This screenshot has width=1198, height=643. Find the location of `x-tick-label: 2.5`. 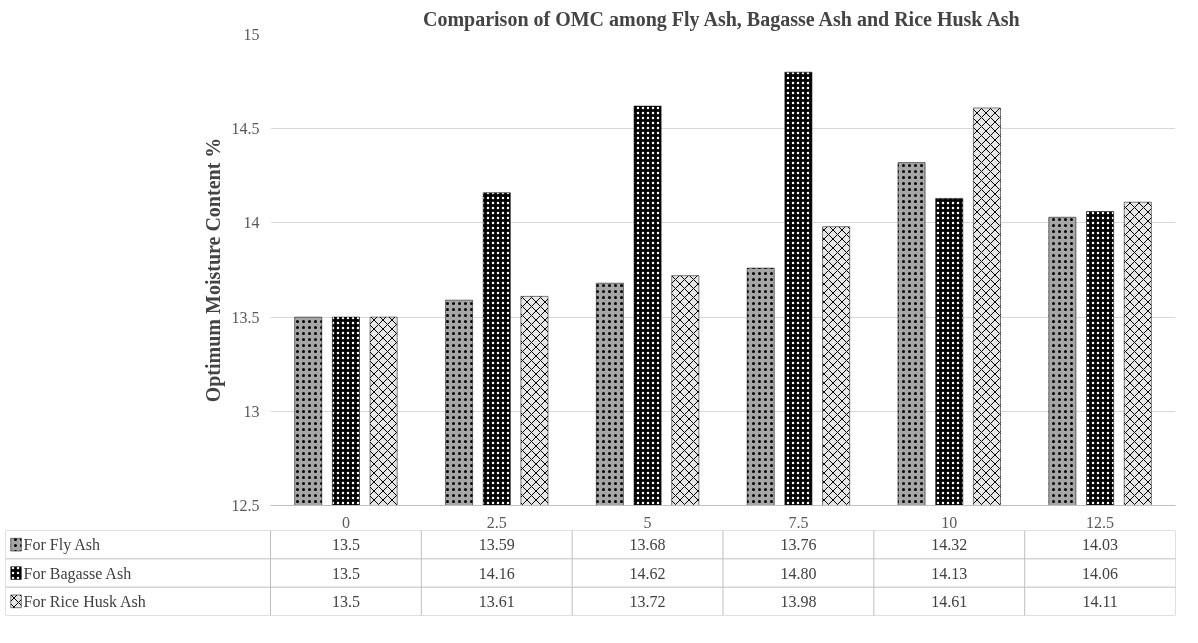

x-tick-label: 2.5 is located at coordinates (496, 522).